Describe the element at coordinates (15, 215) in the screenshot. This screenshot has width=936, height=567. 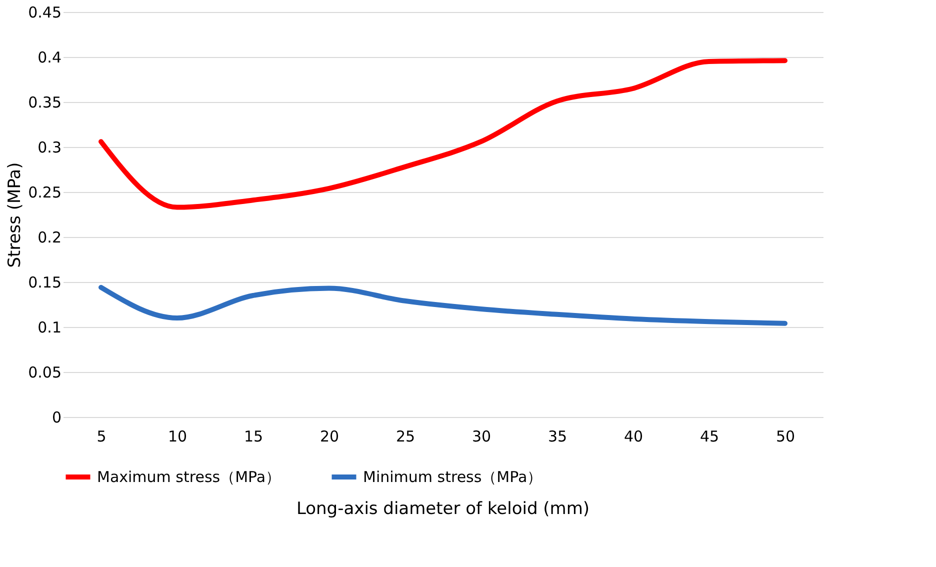
I see `y-axis-title: Stress (MPa)` at that location.